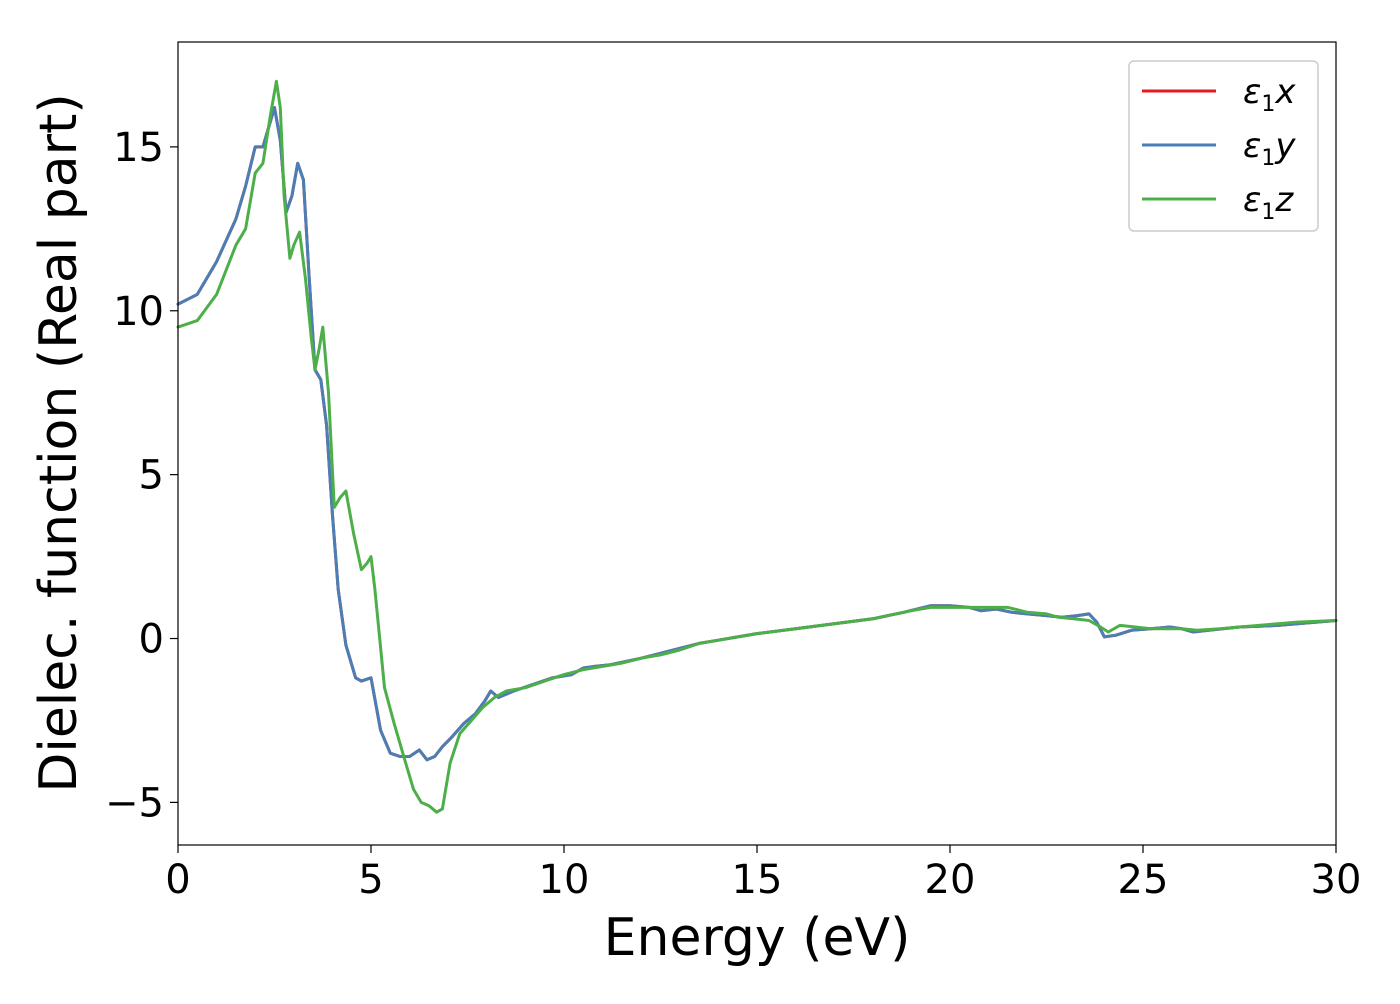 The image size is (1400, 1004). I want to click on y-axis-title: Dielec. function (Real part), so click(59, 442).